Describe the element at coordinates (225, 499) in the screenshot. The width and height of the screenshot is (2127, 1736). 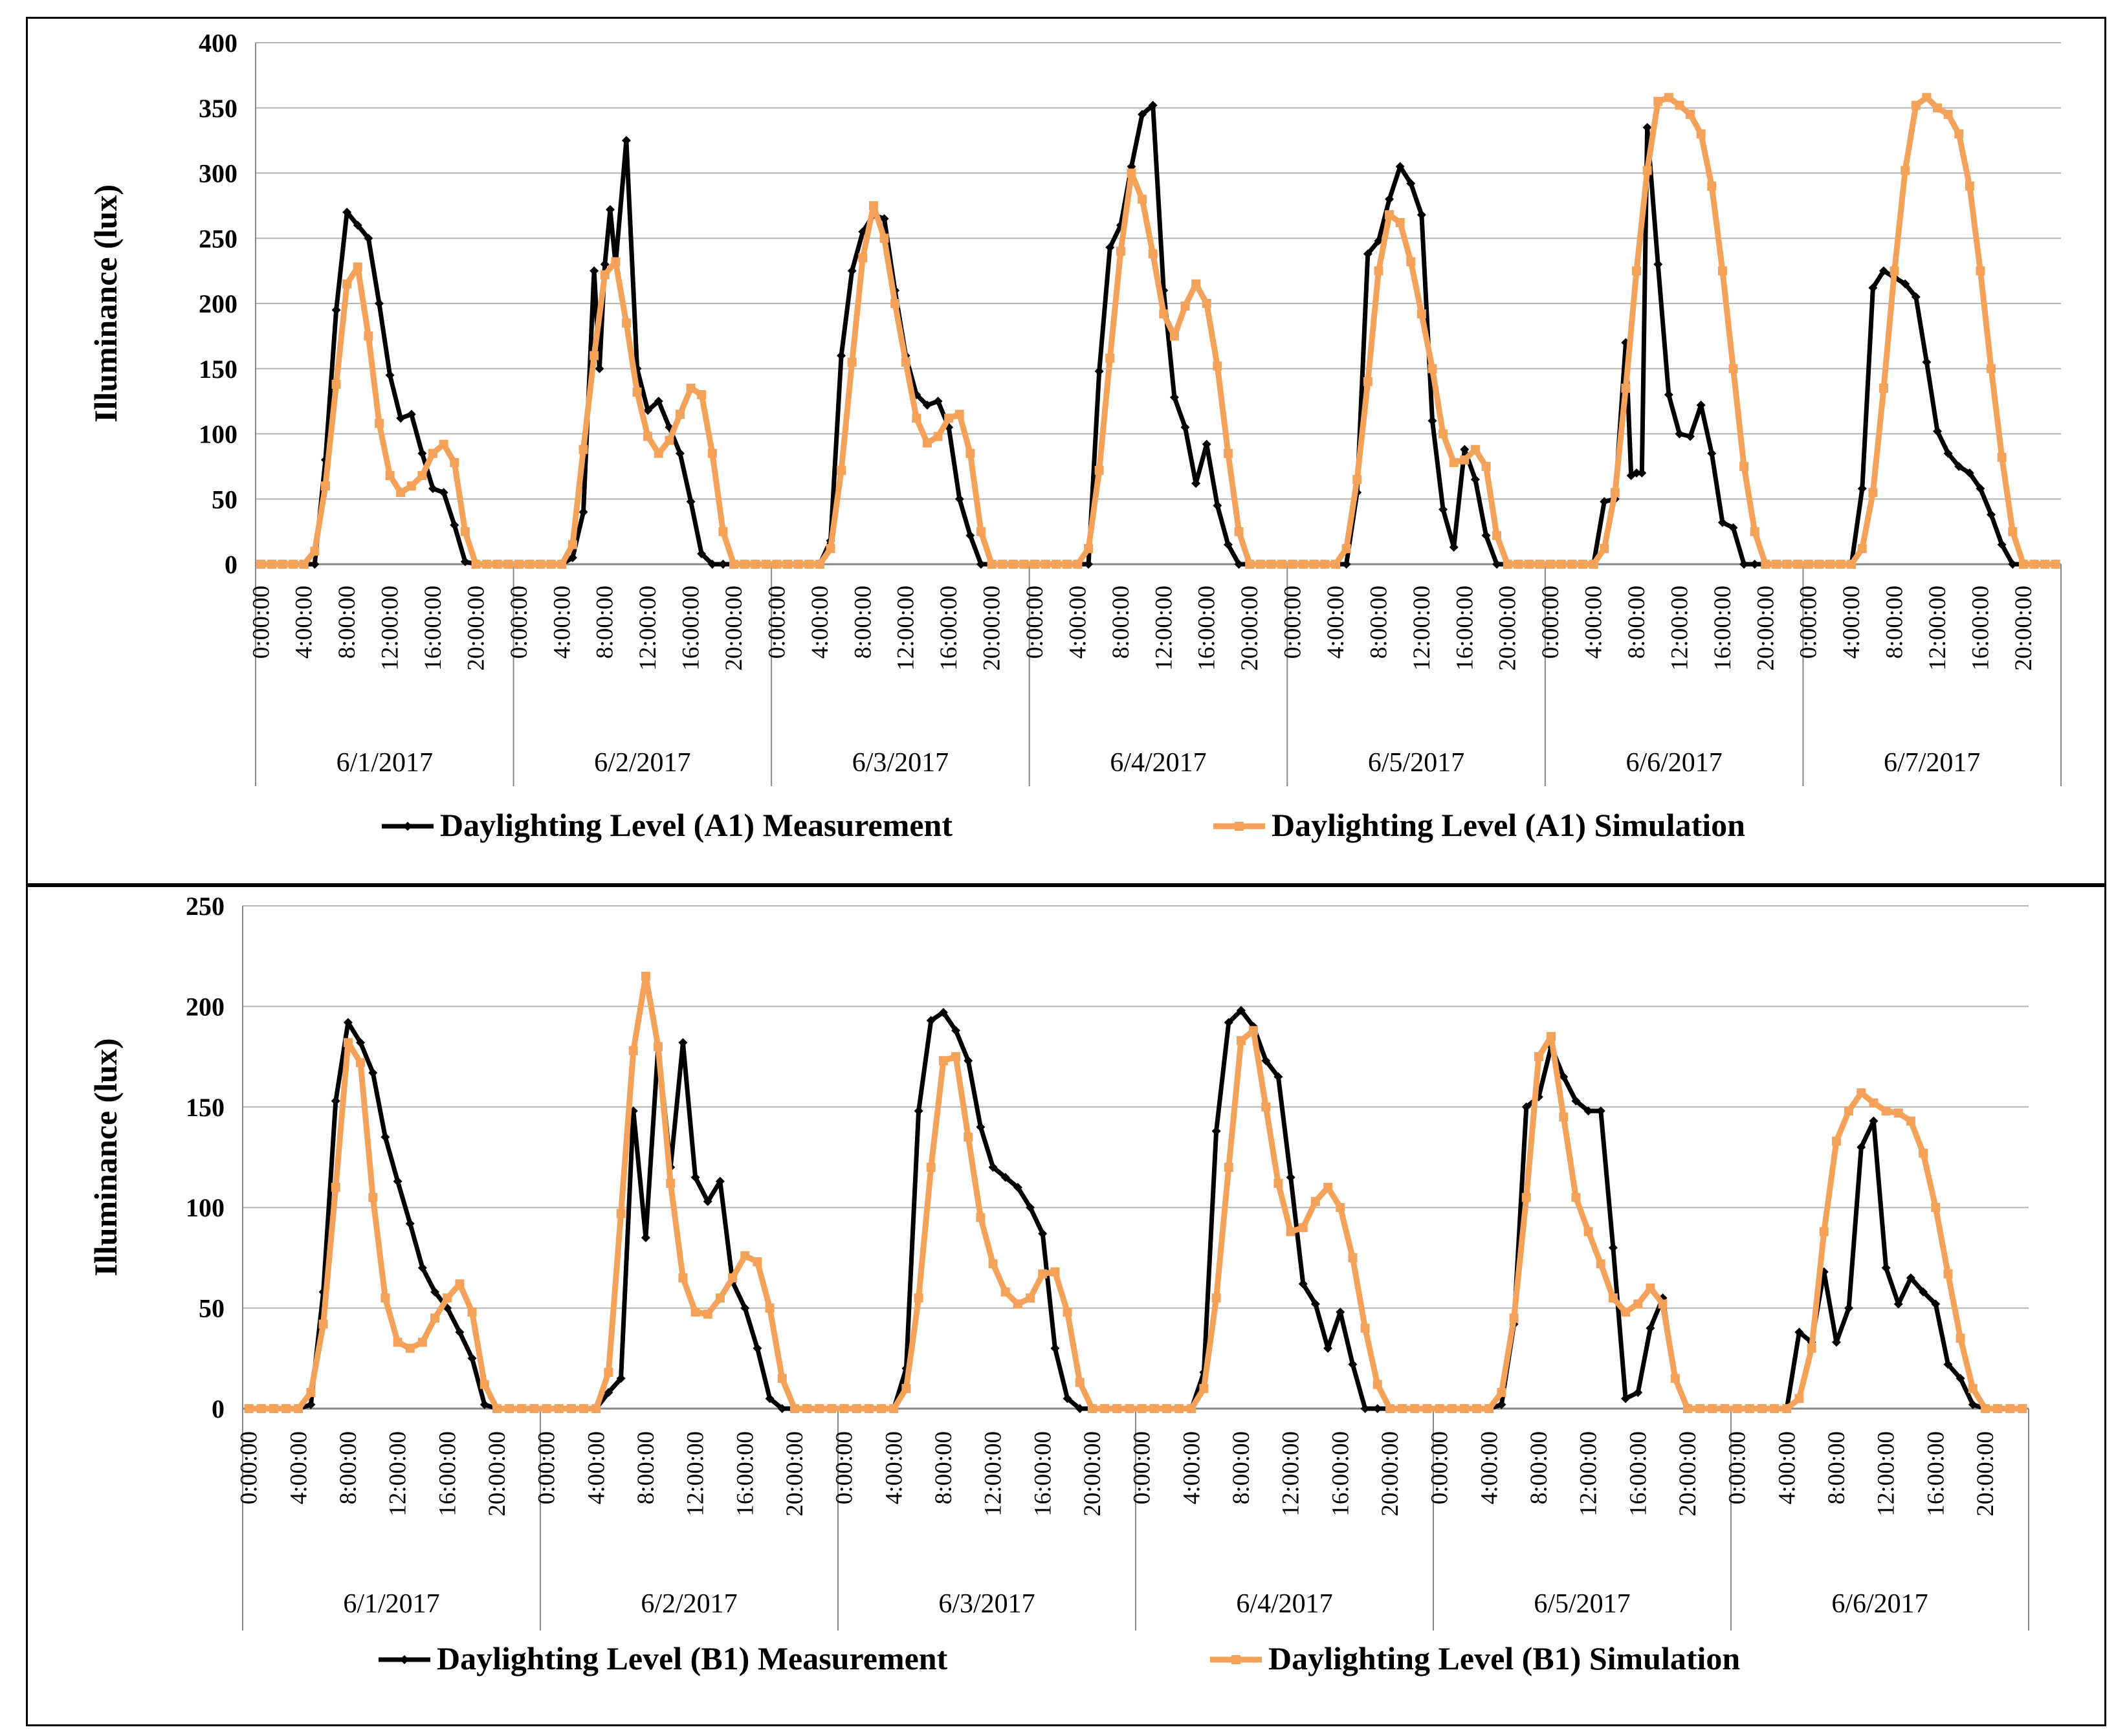
I see `a1-y-tick-label: 50` at that location.